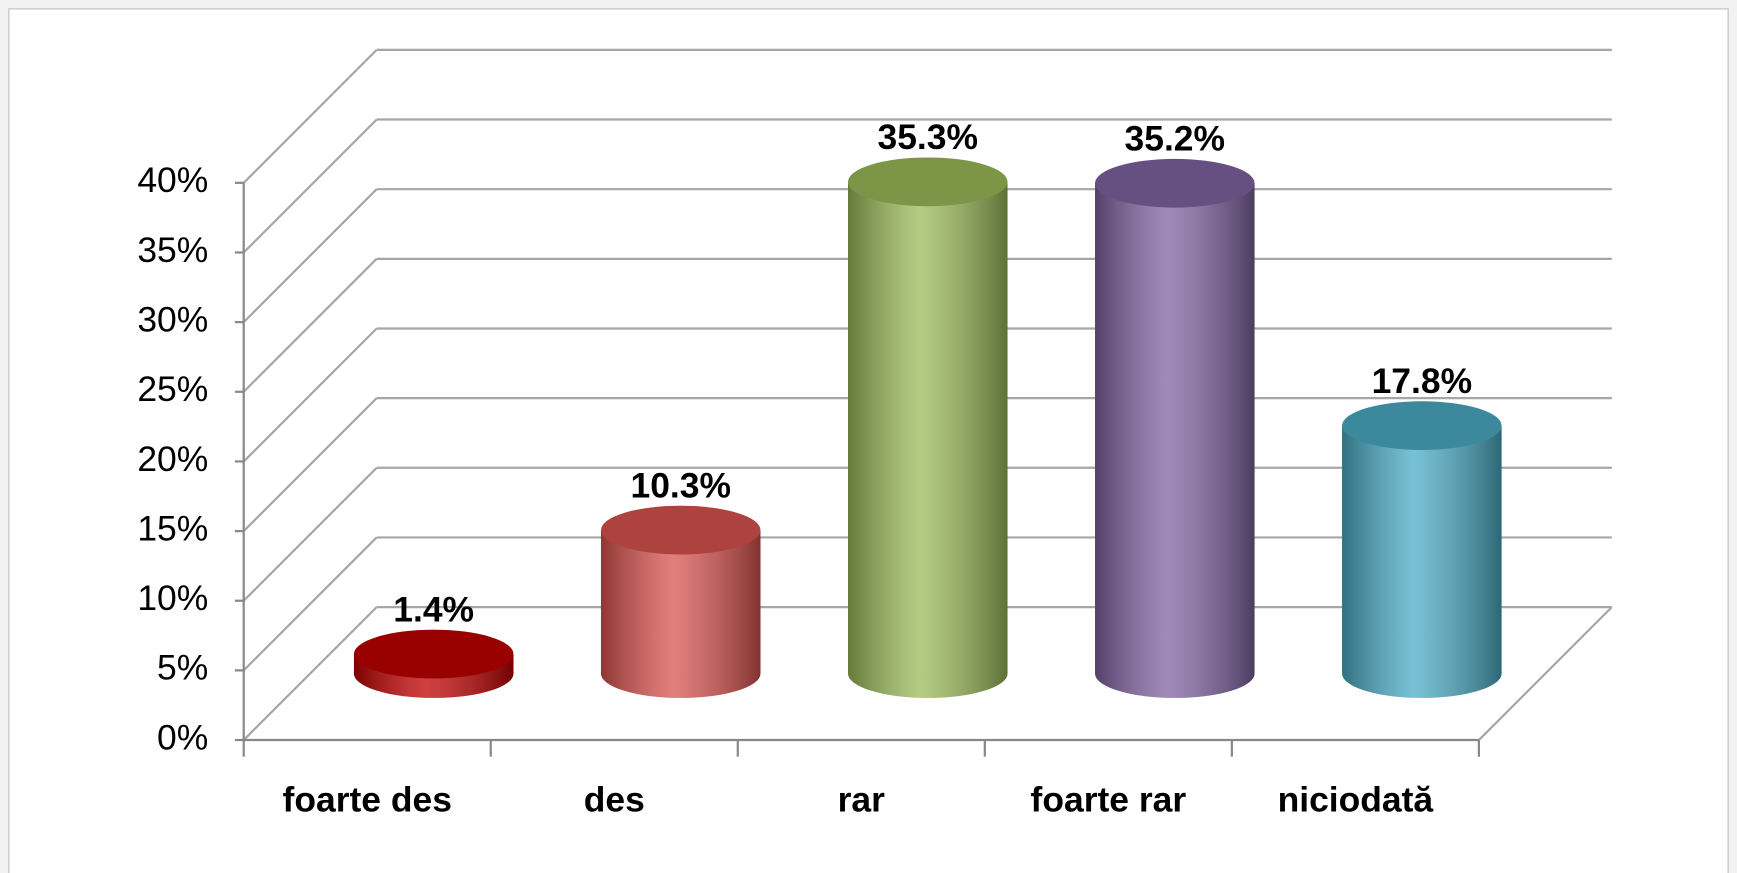 This screenshot has height=873, width=1737. What do you see at coordinates (172, 319) in the screenshot?
I see `y-tick-label: 30%` at bounding box center [172, 319].